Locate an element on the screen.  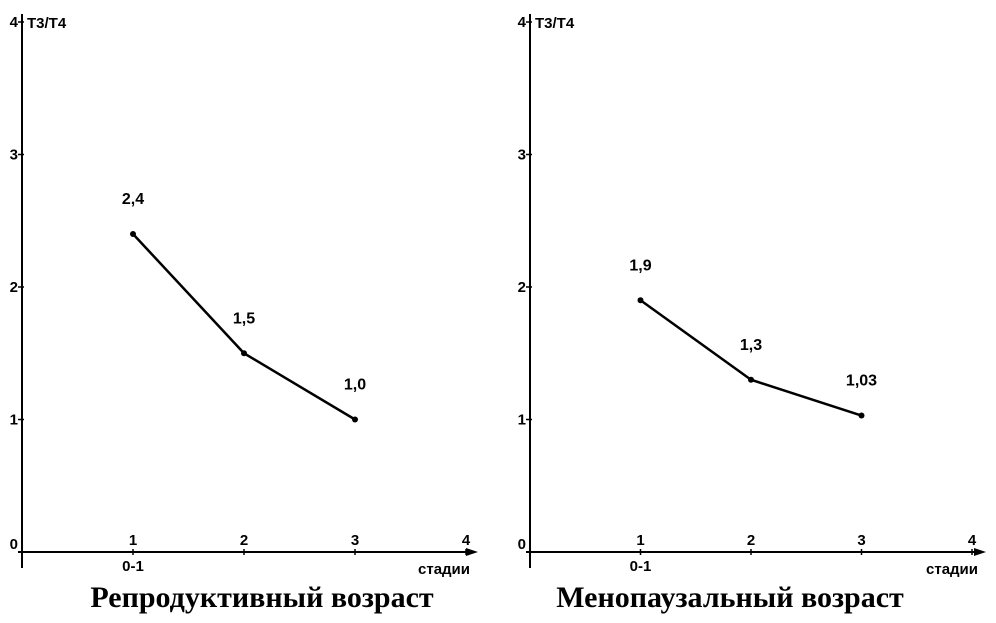
data-label: 1,3 is located at coordinates (751, 345).